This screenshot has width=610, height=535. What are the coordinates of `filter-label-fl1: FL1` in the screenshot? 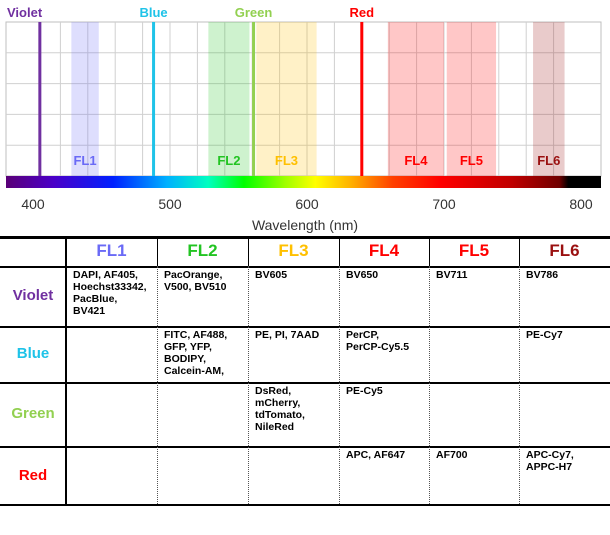 It's located at (84, 160).